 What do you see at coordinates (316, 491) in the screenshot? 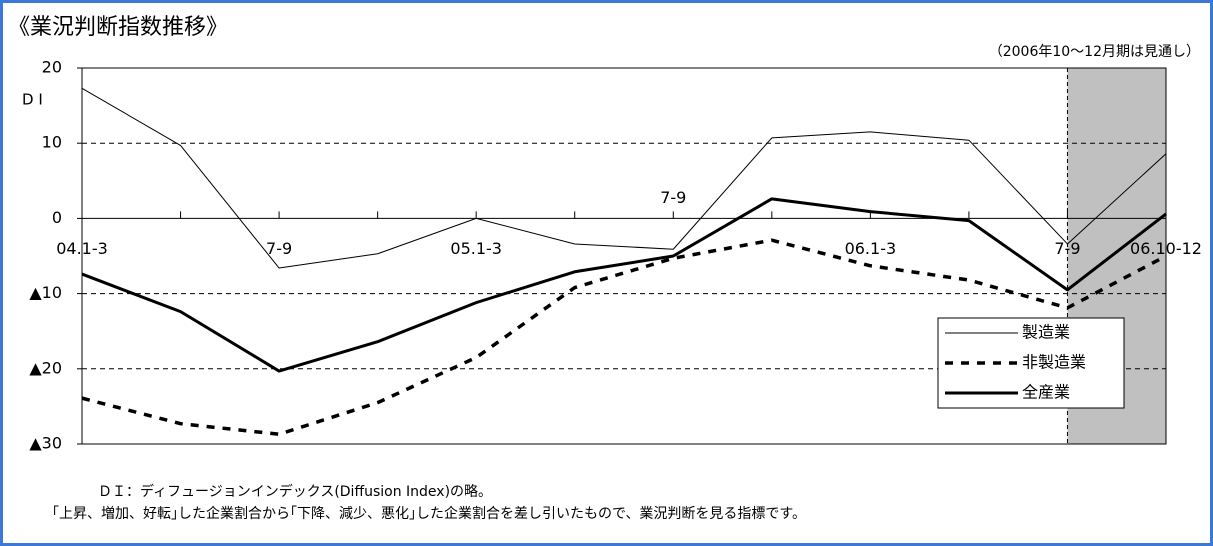
I see `footnote-line: ディフュージョンインデックス(Diffusion Index)の略。` at bounding box center [316, 491].